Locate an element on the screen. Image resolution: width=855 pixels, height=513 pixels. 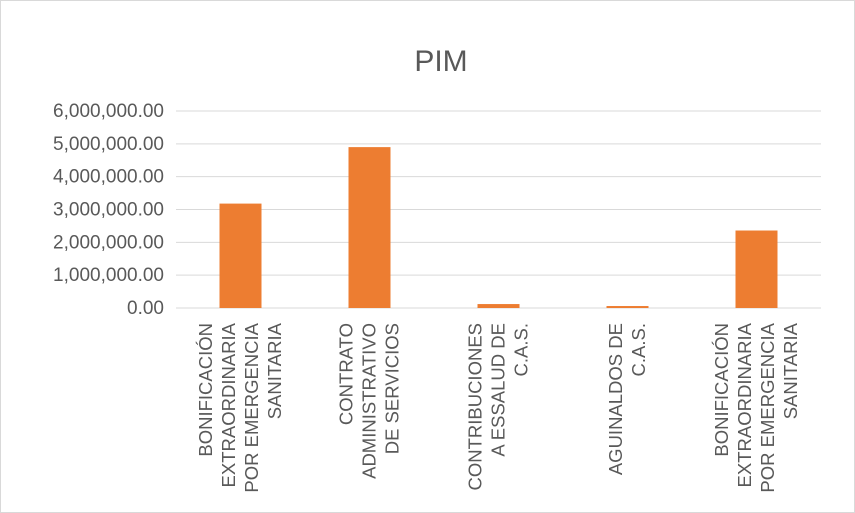
x-category-label-line: CONTRIBUCIONES is located at coordinates (475, 407).